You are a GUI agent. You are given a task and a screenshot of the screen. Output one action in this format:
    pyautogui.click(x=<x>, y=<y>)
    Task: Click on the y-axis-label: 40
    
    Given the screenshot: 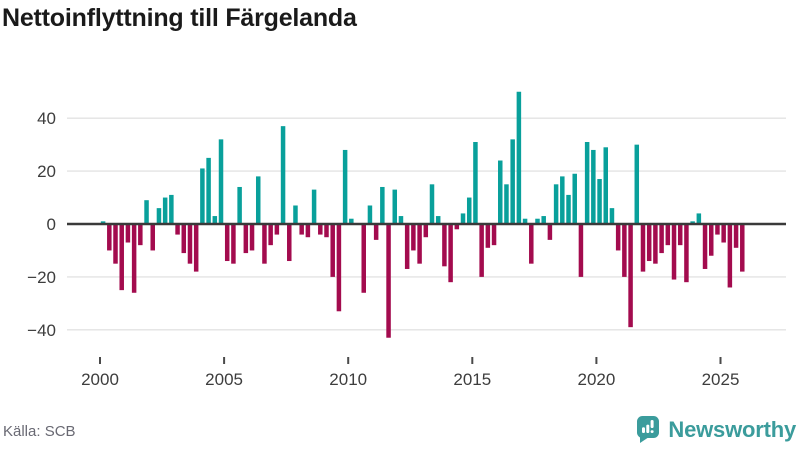 What is the action you would take?
    pyautogui.click(x=46, y=118)
    